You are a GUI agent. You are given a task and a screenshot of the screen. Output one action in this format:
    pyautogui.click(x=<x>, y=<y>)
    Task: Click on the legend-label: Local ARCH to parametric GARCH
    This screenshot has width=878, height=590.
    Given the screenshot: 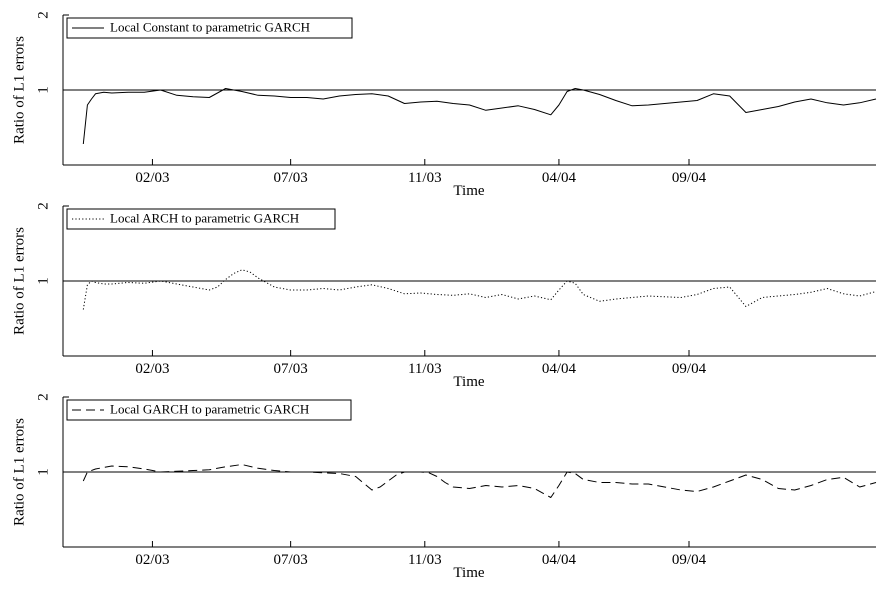 What is the action you would take?
    pyautogui.click(x=204, y=217)
    